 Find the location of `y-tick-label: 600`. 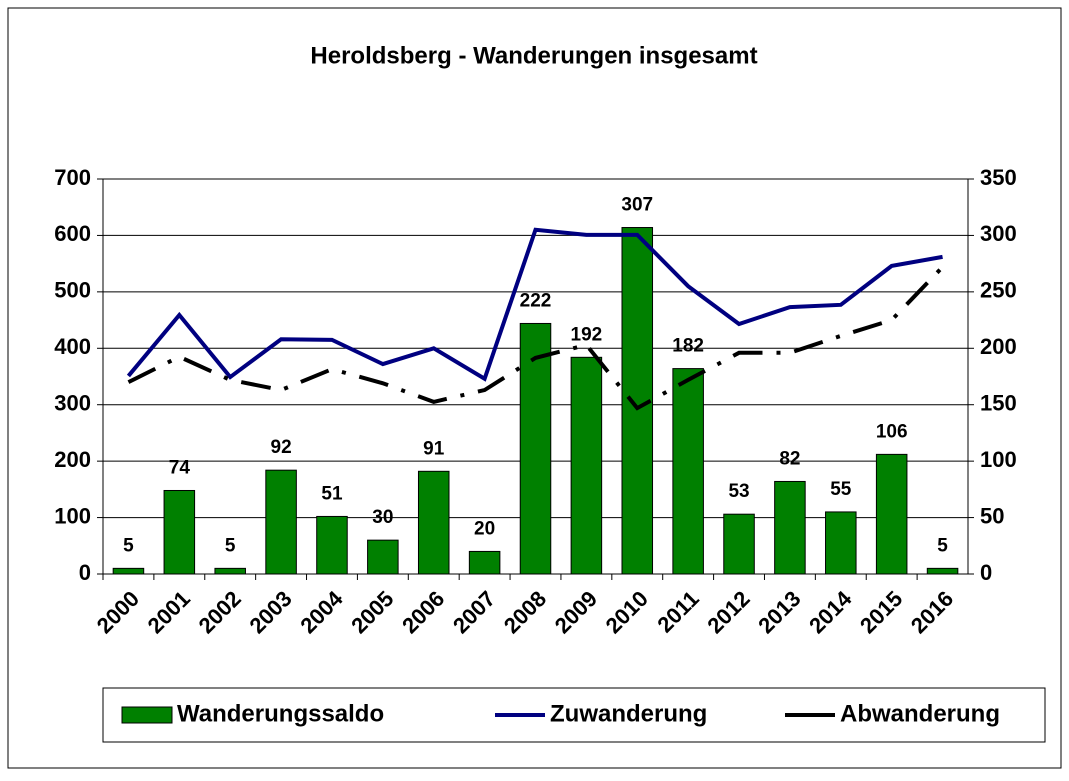

y-tick-label: 600 is located at coordinates (72, 233).